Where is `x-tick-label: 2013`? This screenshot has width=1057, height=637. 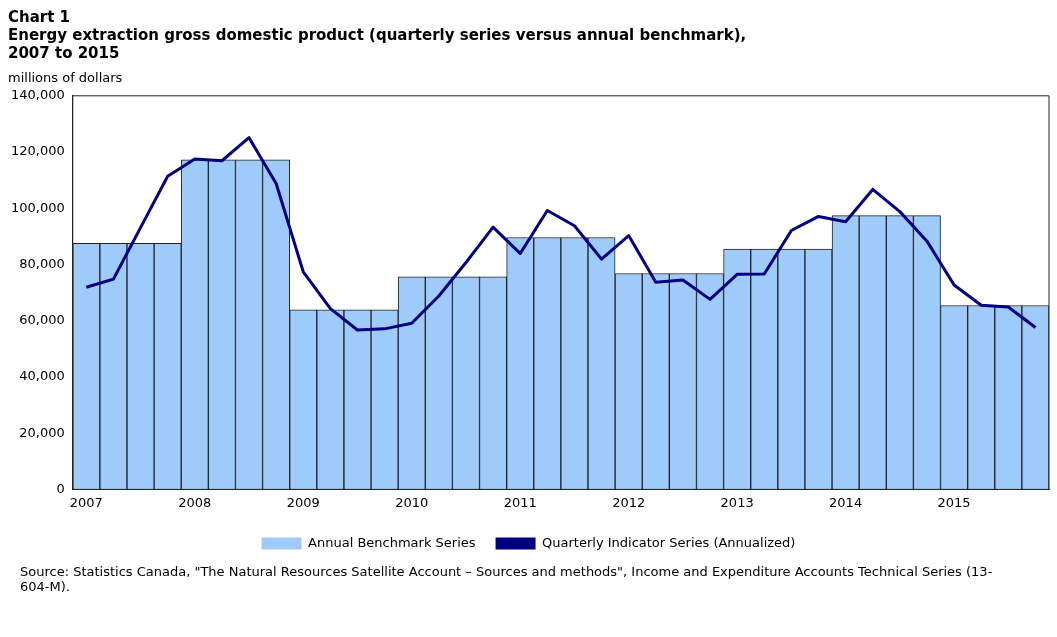 x-tick-label: 2013 is located at coordinates (737, 502).